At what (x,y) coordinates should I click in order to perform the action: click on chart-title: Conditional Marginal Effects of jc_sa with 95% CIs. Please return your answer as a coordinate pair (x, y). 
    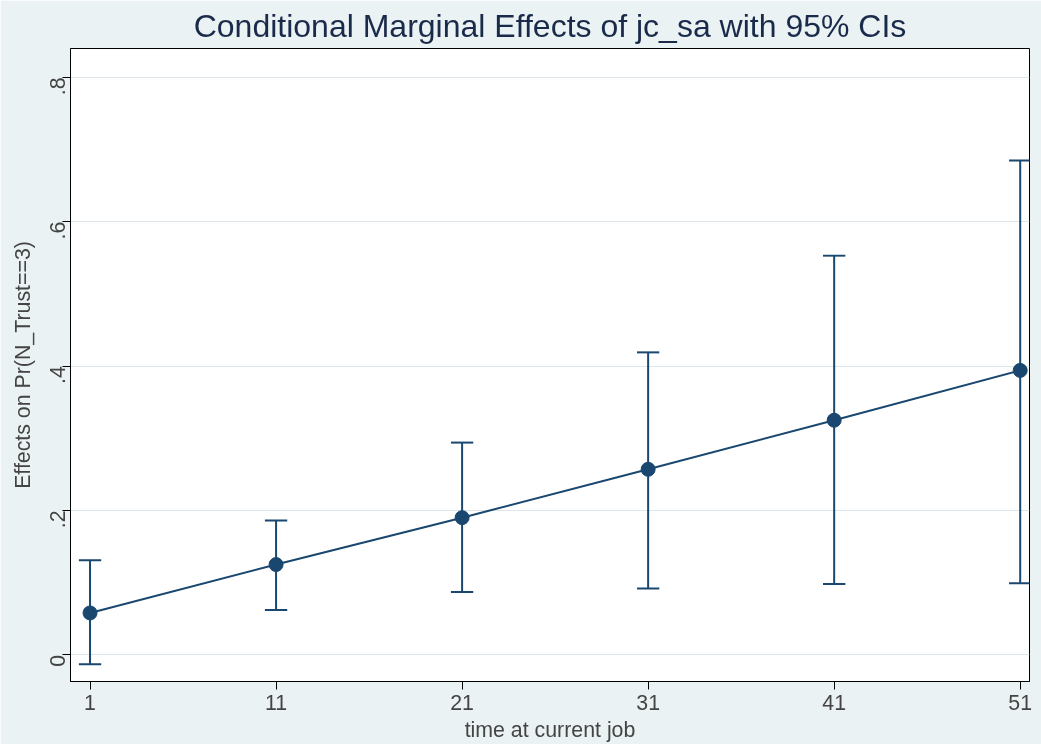
    Looking at the image, I should click on (550, 25).